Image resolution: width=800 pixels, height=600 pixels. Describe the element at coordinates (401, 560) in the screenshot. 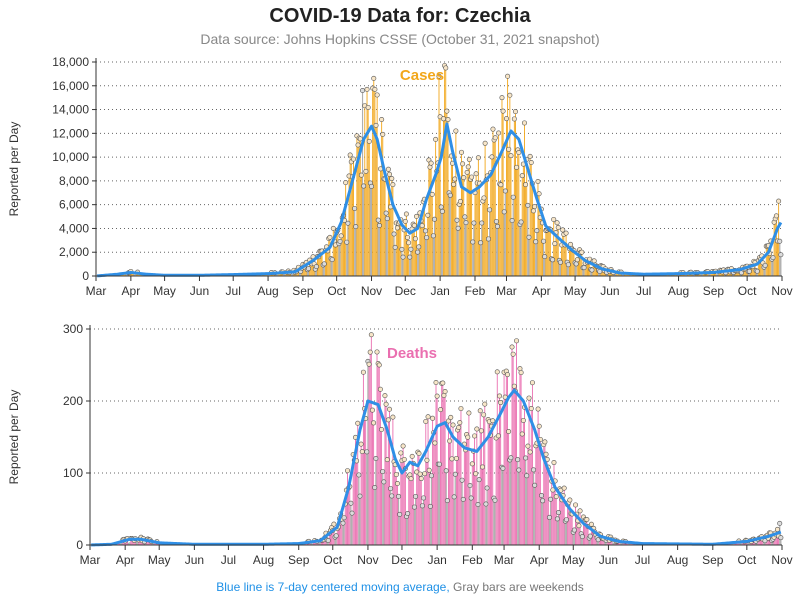

I see `x-tick-label: Dec` at that location.